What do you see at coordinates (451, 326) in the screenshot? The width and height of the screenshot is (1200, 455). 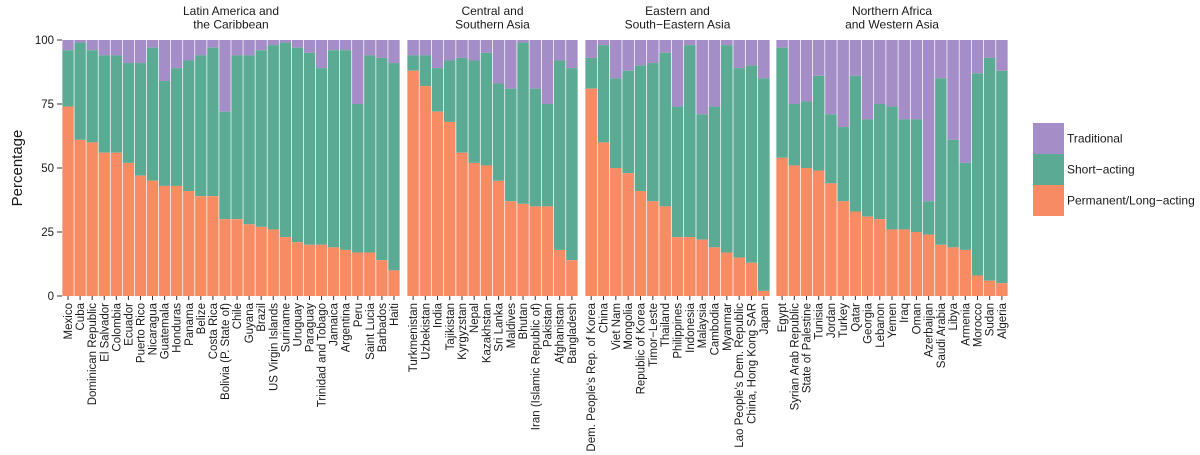 I see `x-tick-label: Tajikistan` at bounding box center [451, 326].